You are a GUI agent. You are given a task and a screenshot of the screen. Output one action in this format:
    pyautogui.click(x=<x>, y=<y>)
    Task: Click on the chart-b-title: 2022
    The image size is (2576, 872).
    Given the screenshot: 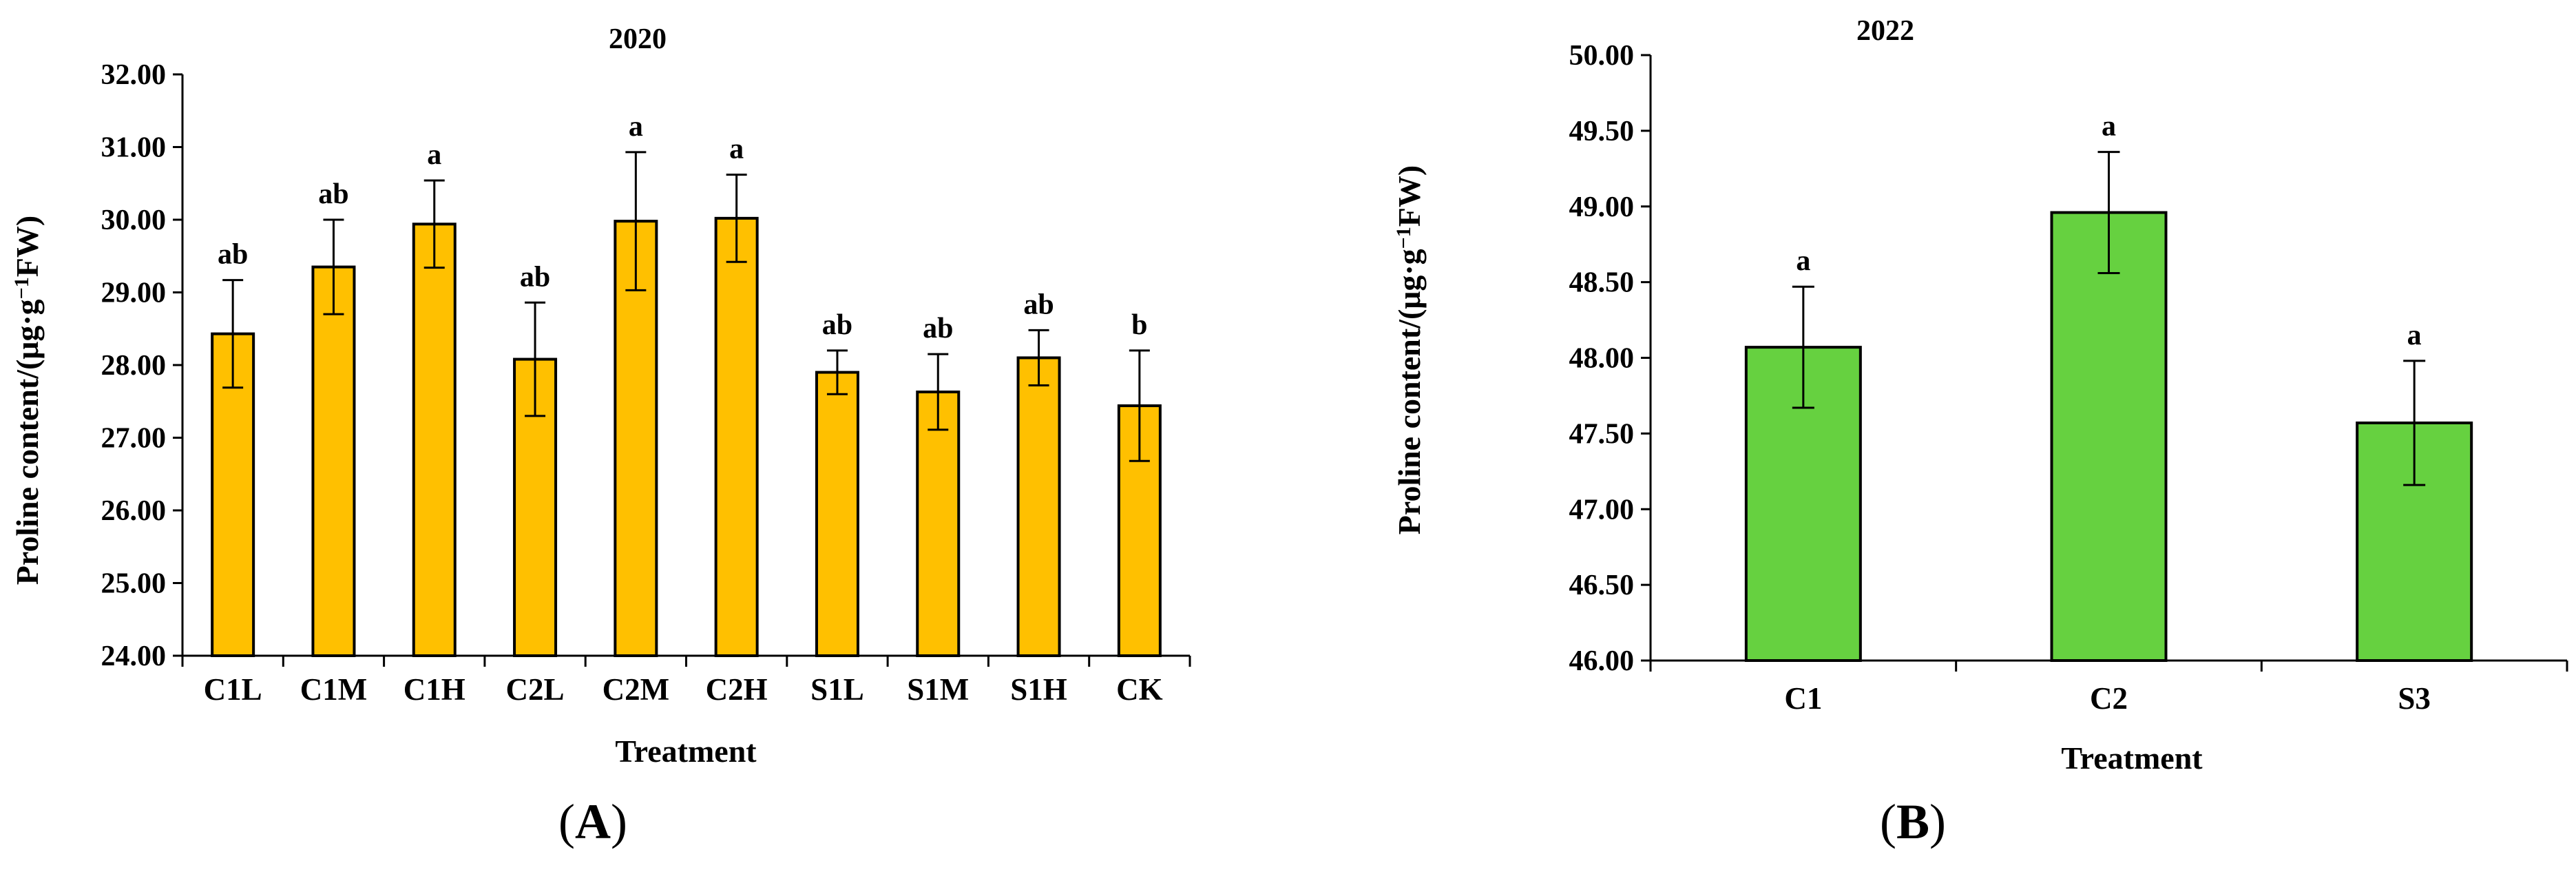 What is the action you would take?
    pyautogui.click(x=1885, y=31)
    